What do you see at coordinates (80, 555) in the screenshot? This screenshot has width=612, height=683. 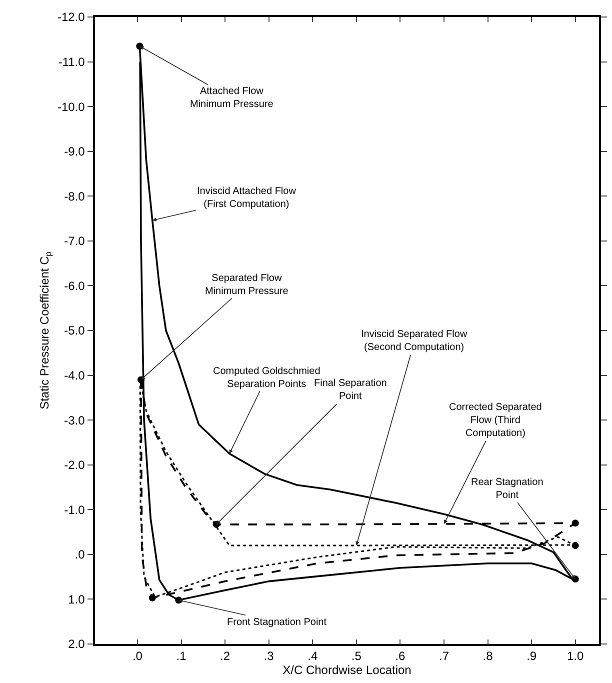 I see `y-tick-label: .0` at bounding box center [80, 555].